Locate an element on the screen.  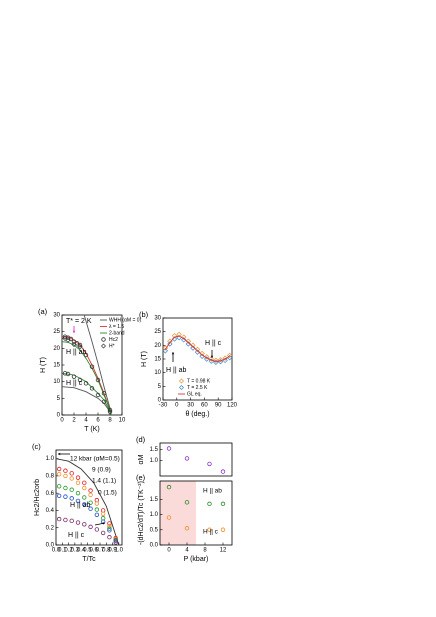
series-label: 0 (1.5) is located at coordinates (107, 493).